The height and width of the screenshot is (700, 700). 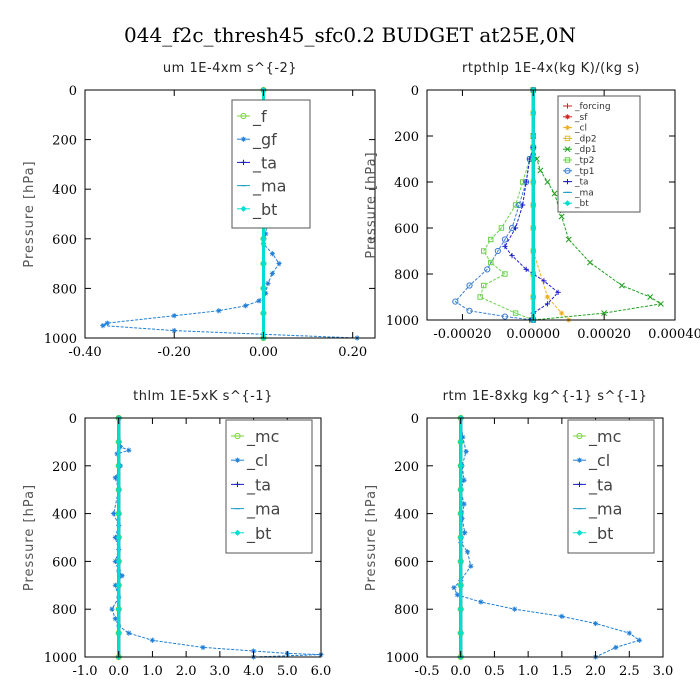 What do you see at coordinates (551, 68) in the screenshot?
I see `panel-title: rtpthlp 1E-4x(kg K)/(kg s)` at bounding box center [551, 68].